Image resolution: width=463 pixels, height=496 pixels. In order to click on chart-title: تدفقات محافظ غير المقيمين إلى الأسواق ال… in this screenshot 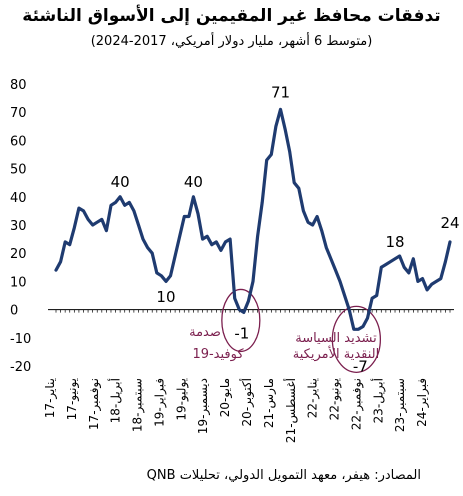, I will do `click(231, 16)`.